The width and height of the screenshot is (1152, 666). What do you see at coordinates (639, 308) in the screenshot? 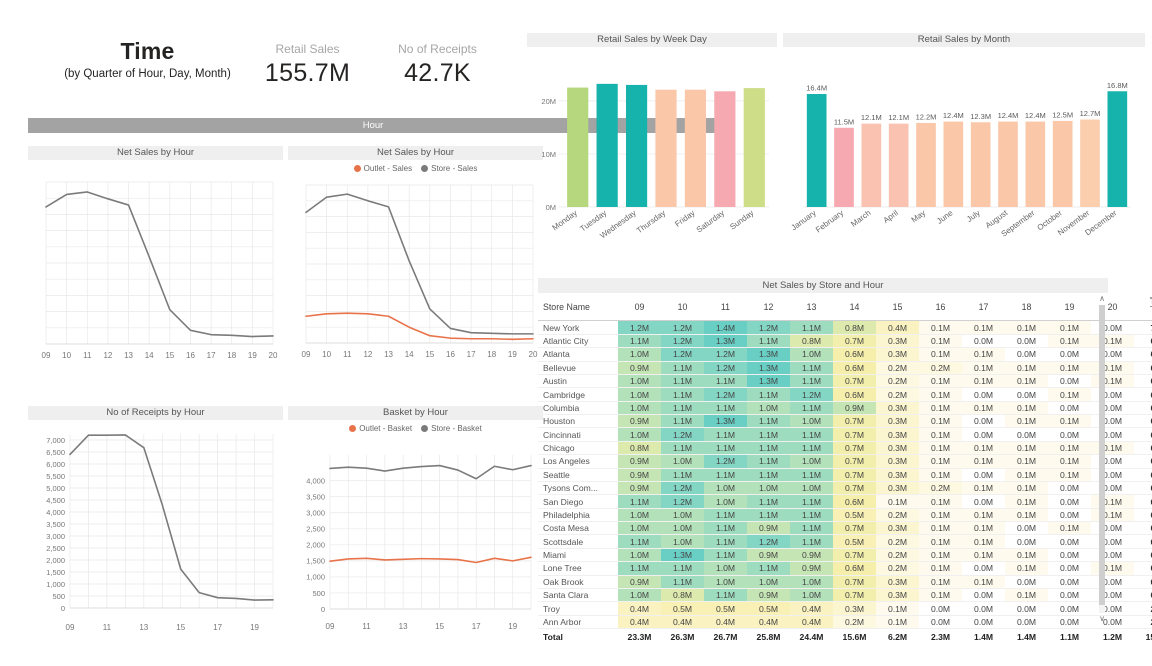
I see `column-header-09: 09` at bounding box center [639, 308].